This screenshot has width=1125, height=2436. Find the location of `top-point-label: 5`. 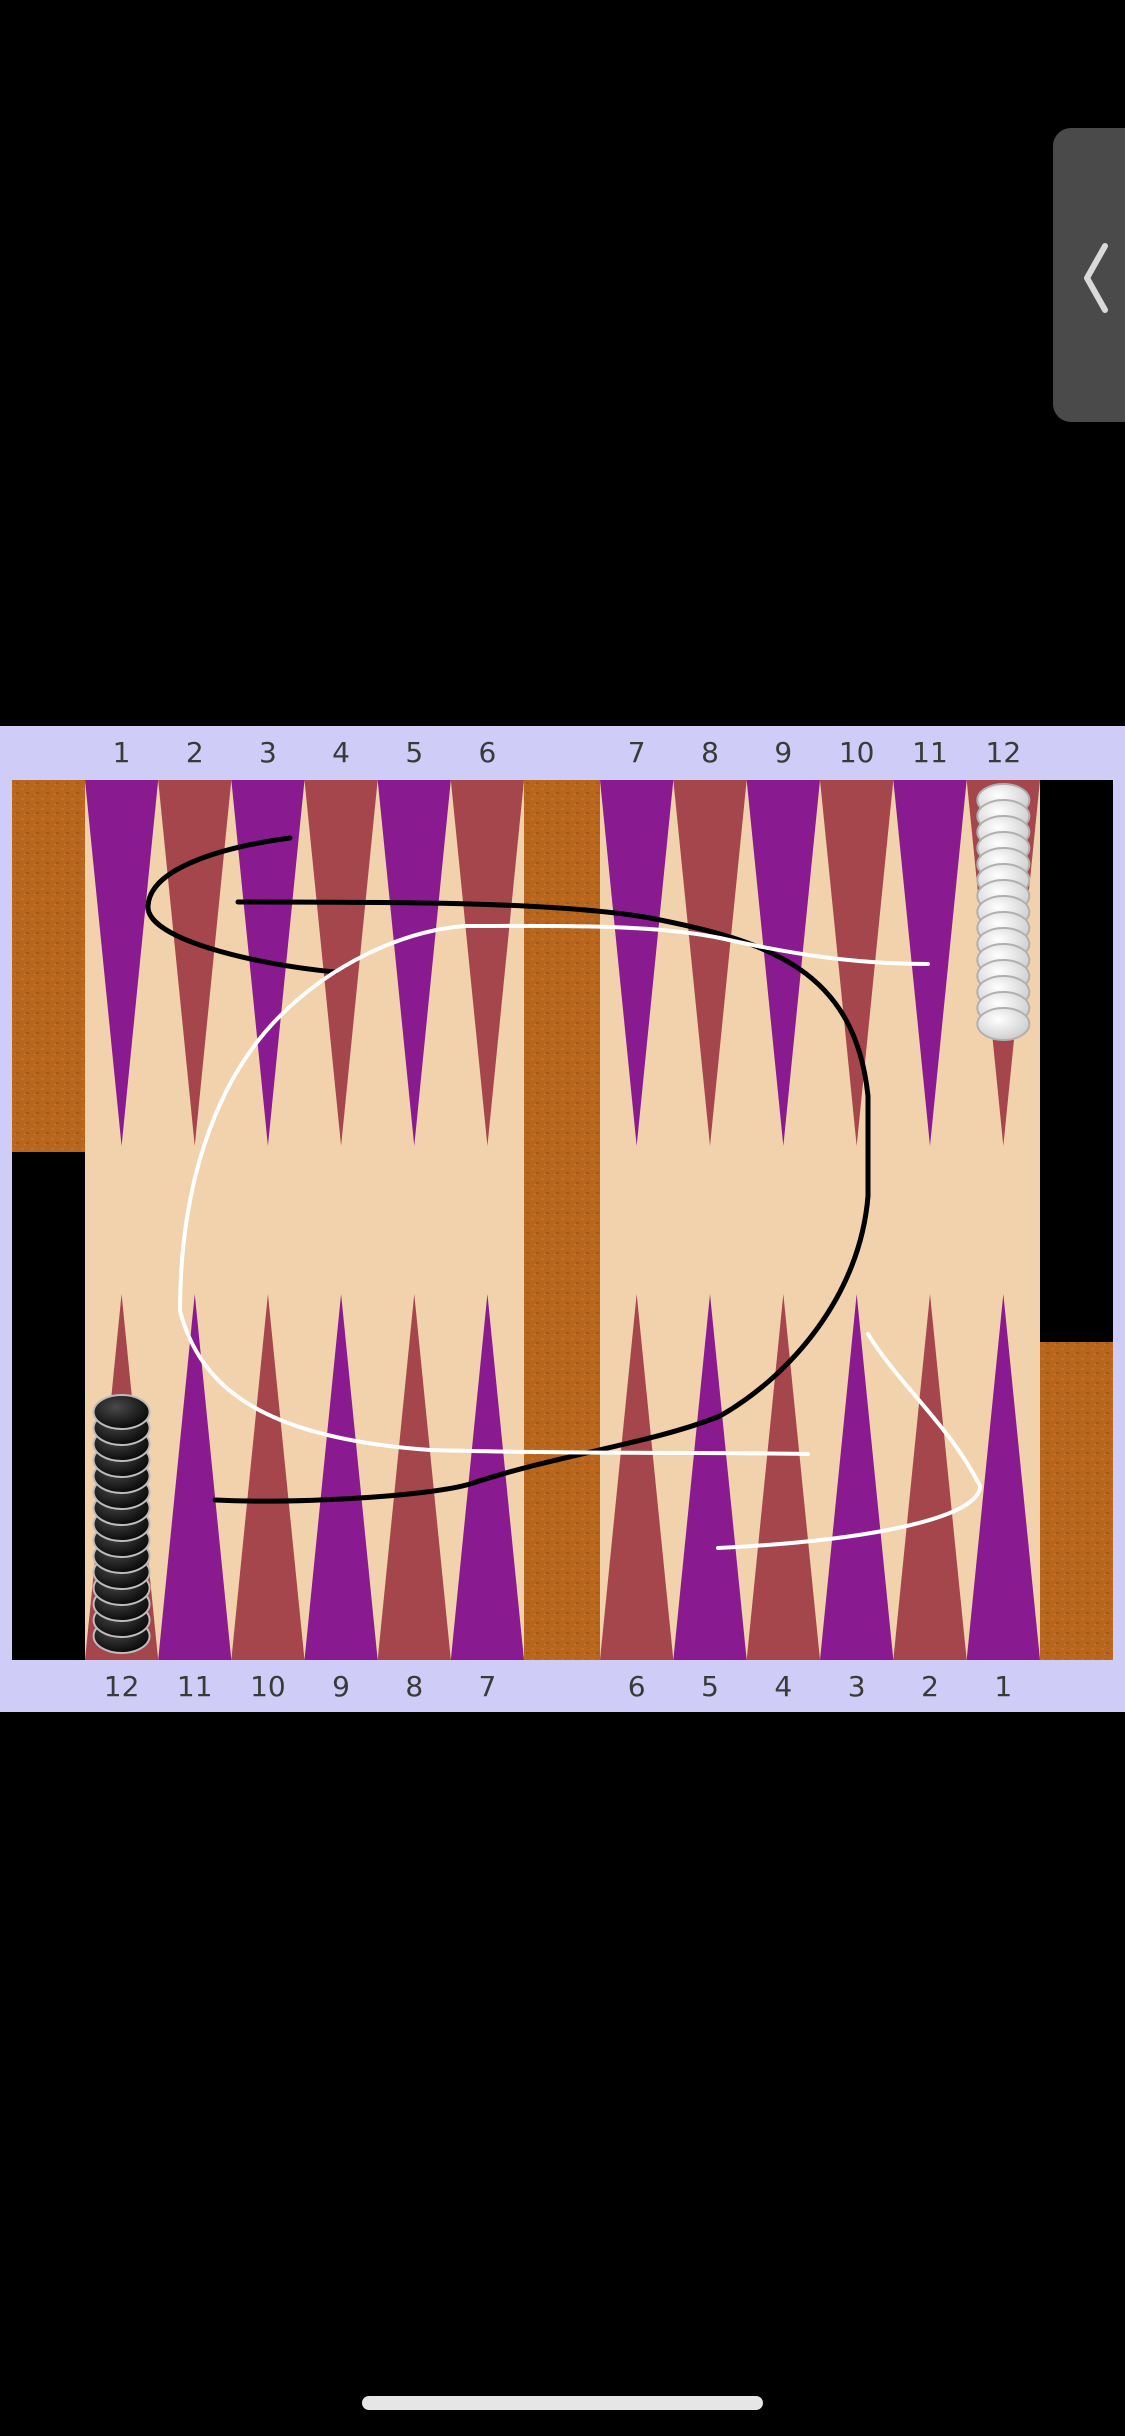

top-point-label: 5 is located at coordinates (414, 752).